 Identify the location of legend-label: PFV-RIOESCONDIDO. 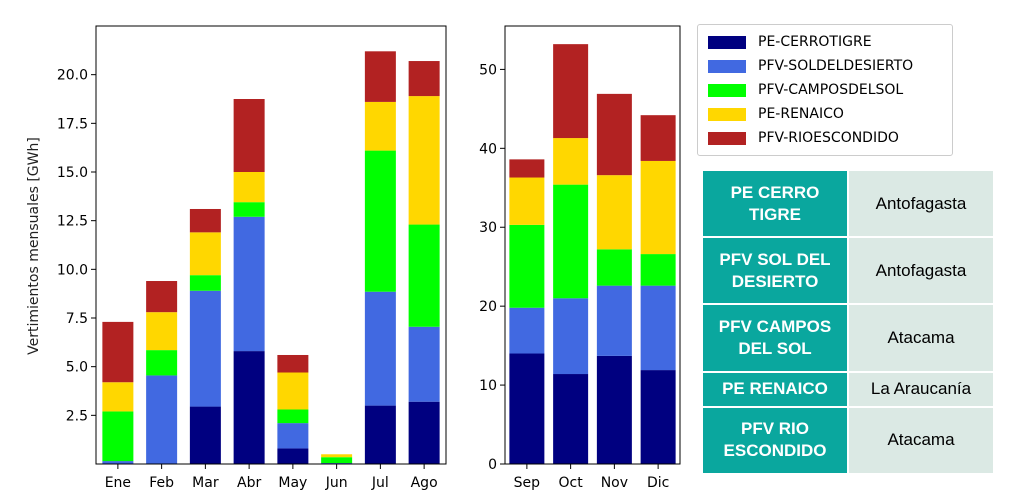
(828, 138).